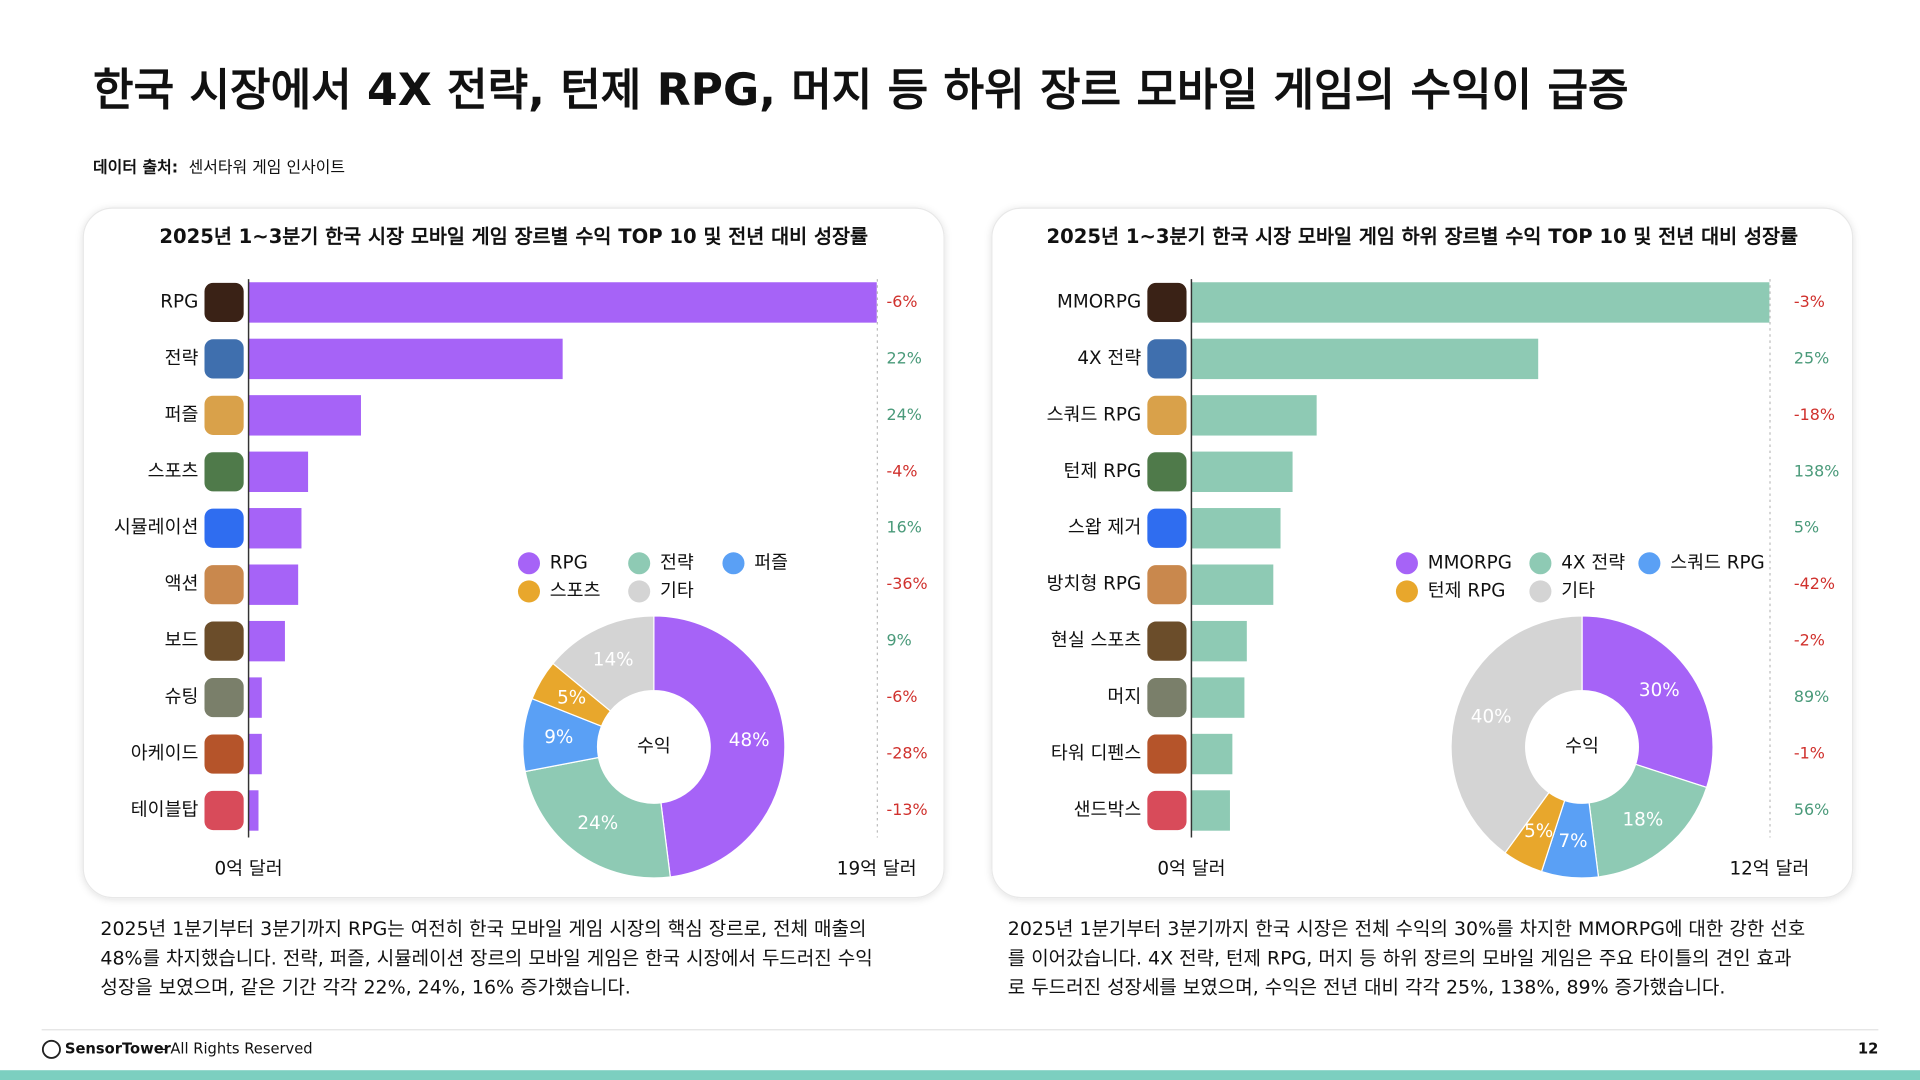  Describe the element at coordinates (1806, 527) in the screenshot. I see `growth-label: 5%` at that location.